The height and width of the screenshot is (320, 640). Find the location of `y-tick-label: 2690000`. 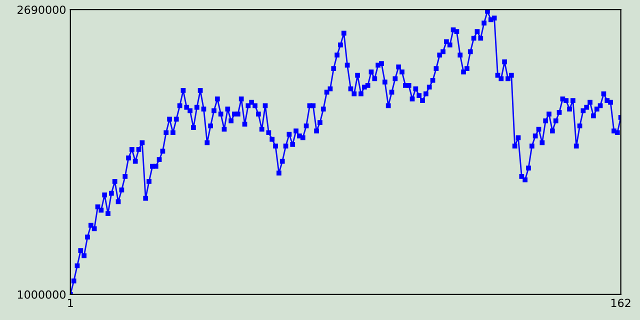

y-tick-label: 2690000 is located at coordinates (42, 10).